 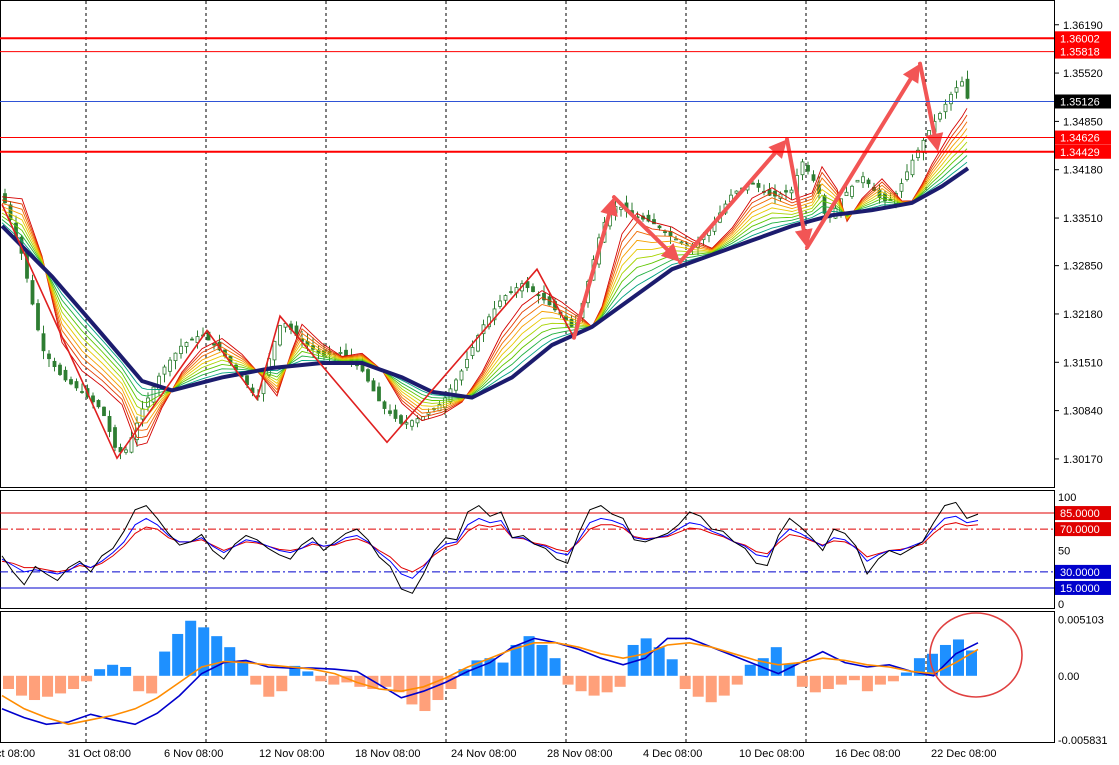 What do you see at coordinates (1083, 363) in the screenshot?
I see `price-tick-label: 1.31510` at bounding box center [1083, 363].